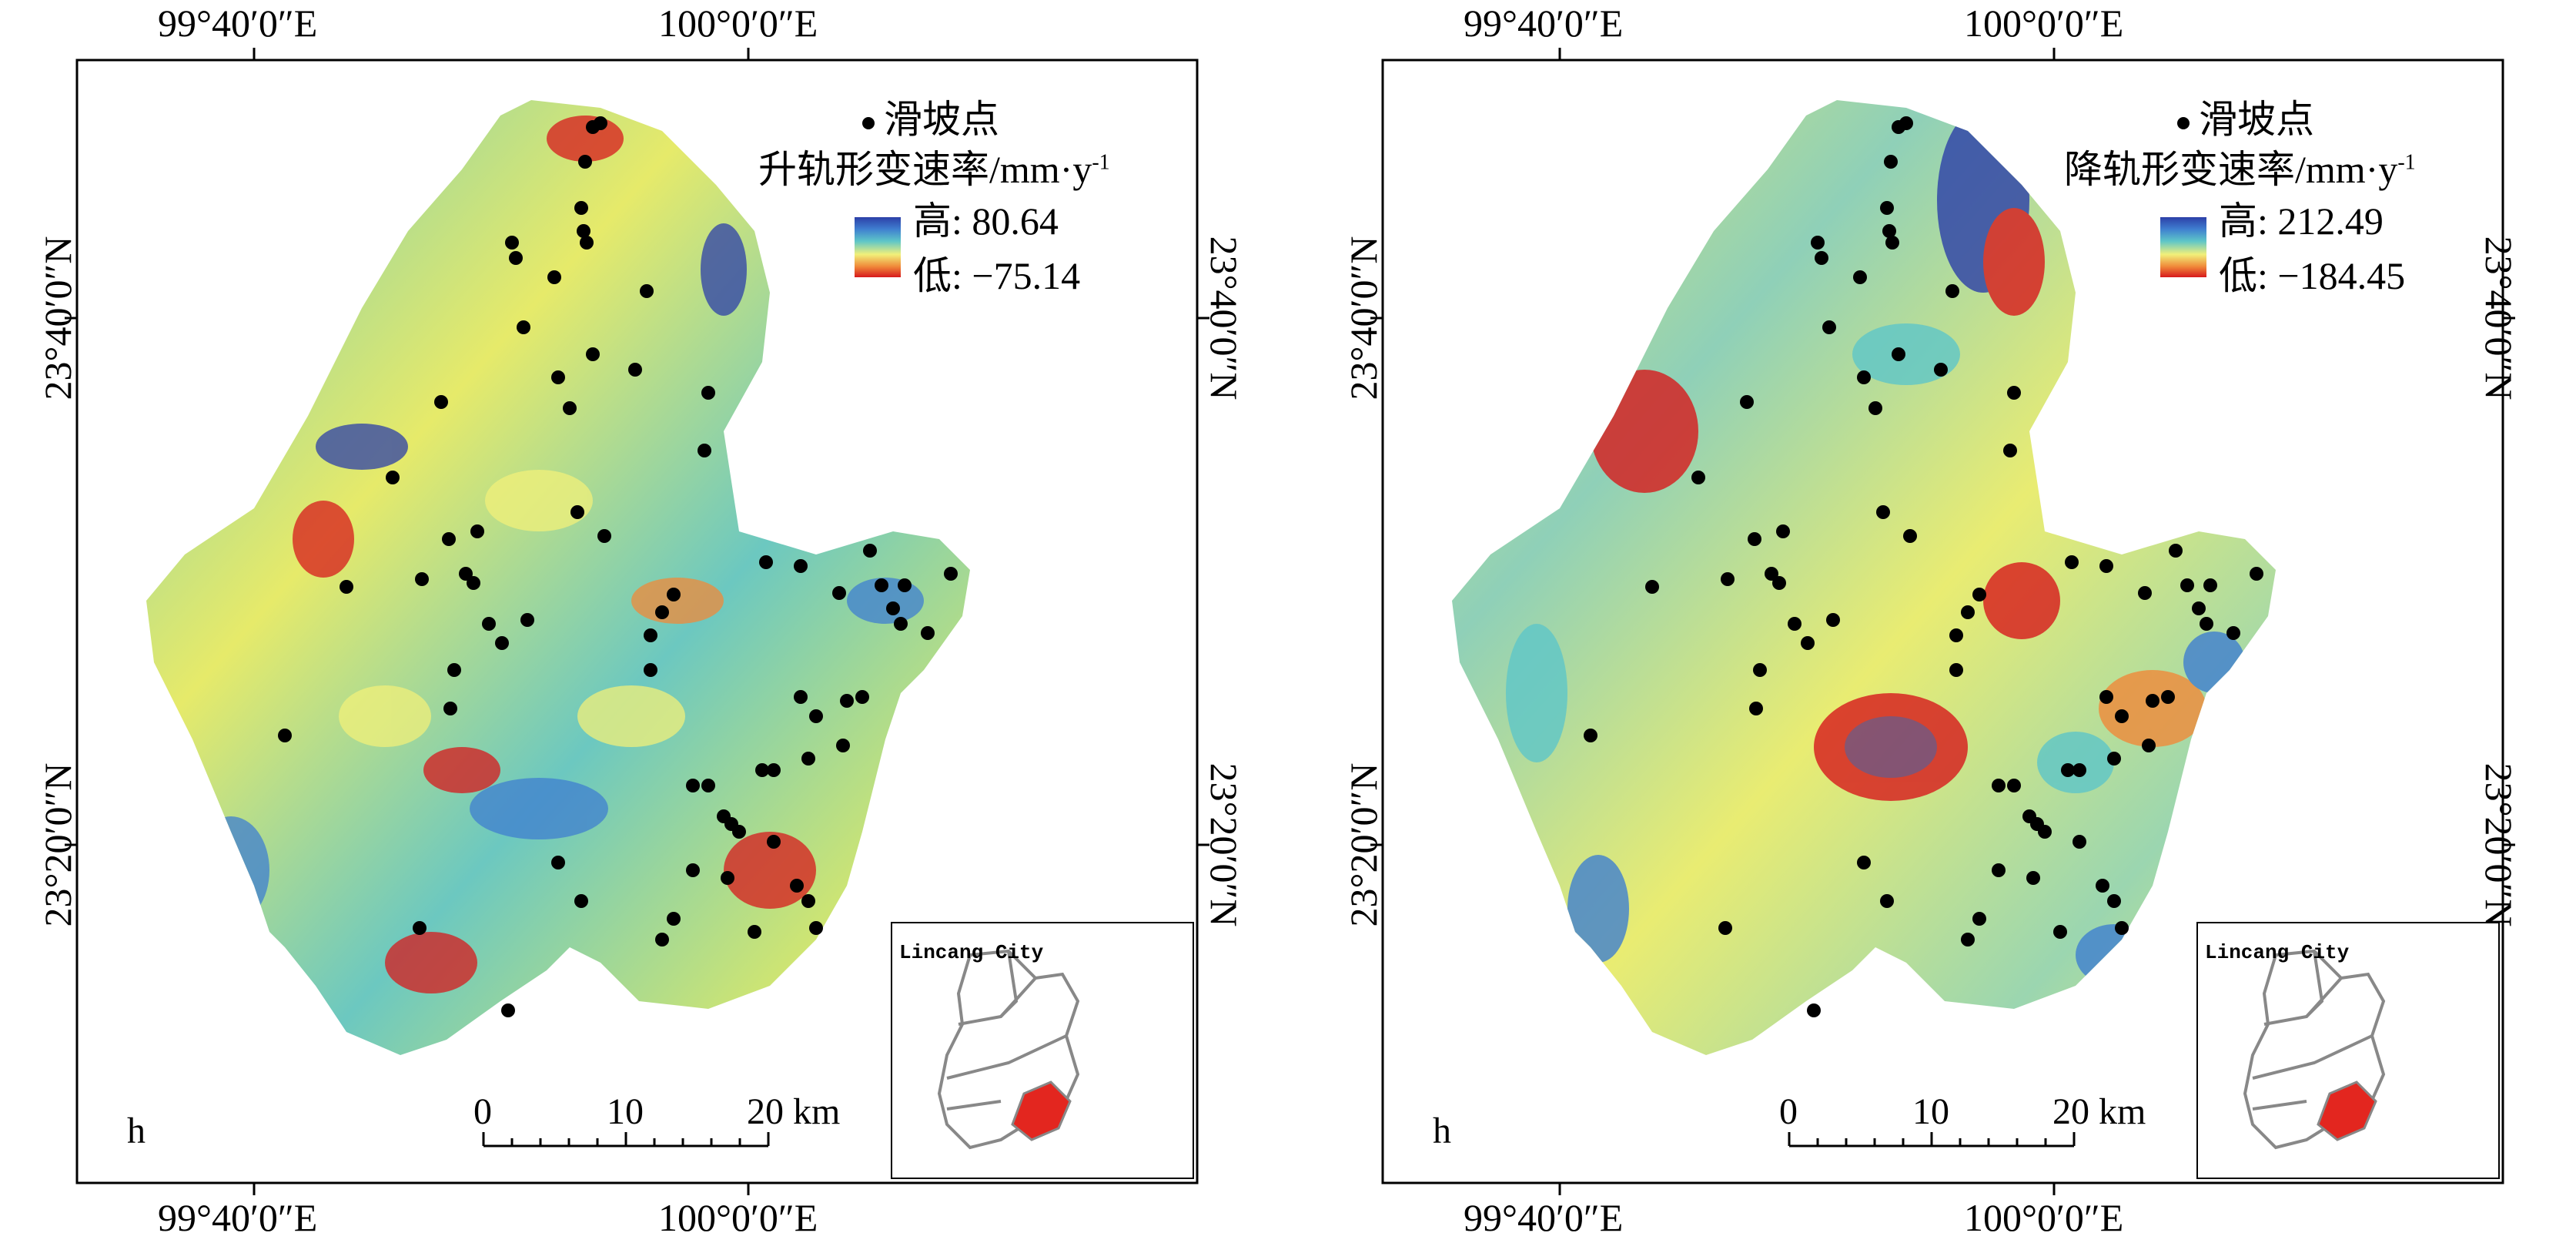  What do you see at coordinates (2240, 169) in the screenshot?
I see `legend-rate-title: 降轨形变速率/mm·y-1` at bounding box center [2240, 169].